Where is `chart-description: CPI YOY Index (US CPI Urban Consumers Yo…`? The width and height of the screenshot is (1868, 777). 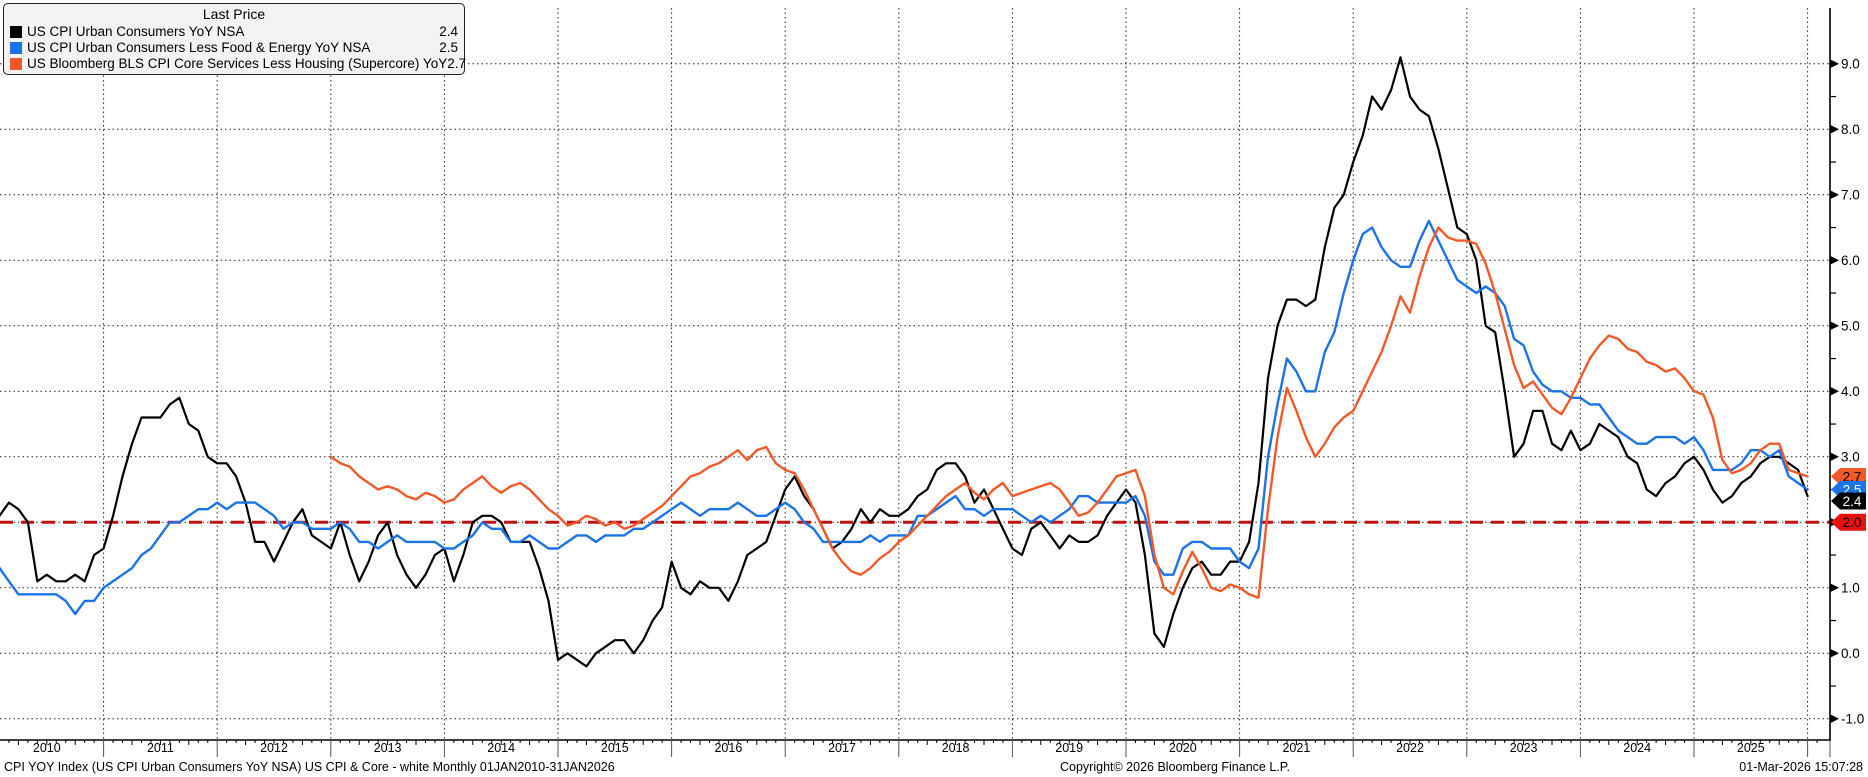 chart-description: CPI YOY Index (US CPI Urban Consumers Yo… is located at coordinates (309, 767).